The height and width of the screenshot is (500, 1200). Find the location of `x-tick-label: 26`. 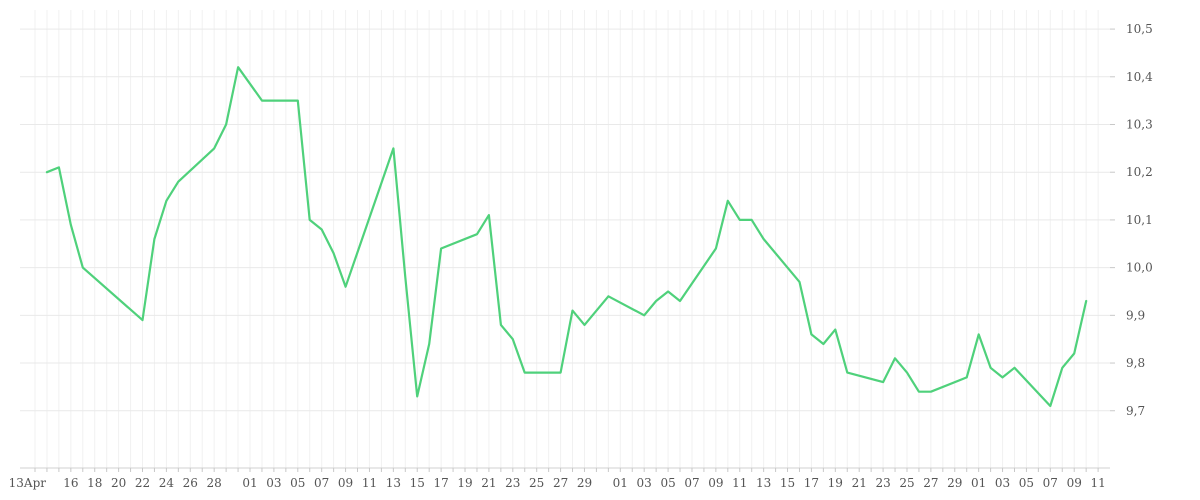

x-tick-label: 26 is located at coordinates (190, 483).